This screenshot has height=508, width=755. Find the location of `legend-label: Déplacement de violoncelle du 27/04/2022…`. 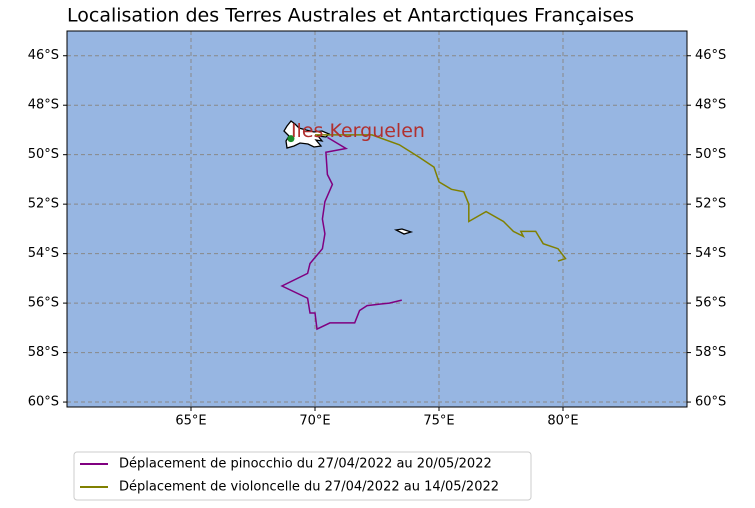

legend-label: Déplacement de violoncelle du 27/04/2022… is located at coordinates (309, 487).